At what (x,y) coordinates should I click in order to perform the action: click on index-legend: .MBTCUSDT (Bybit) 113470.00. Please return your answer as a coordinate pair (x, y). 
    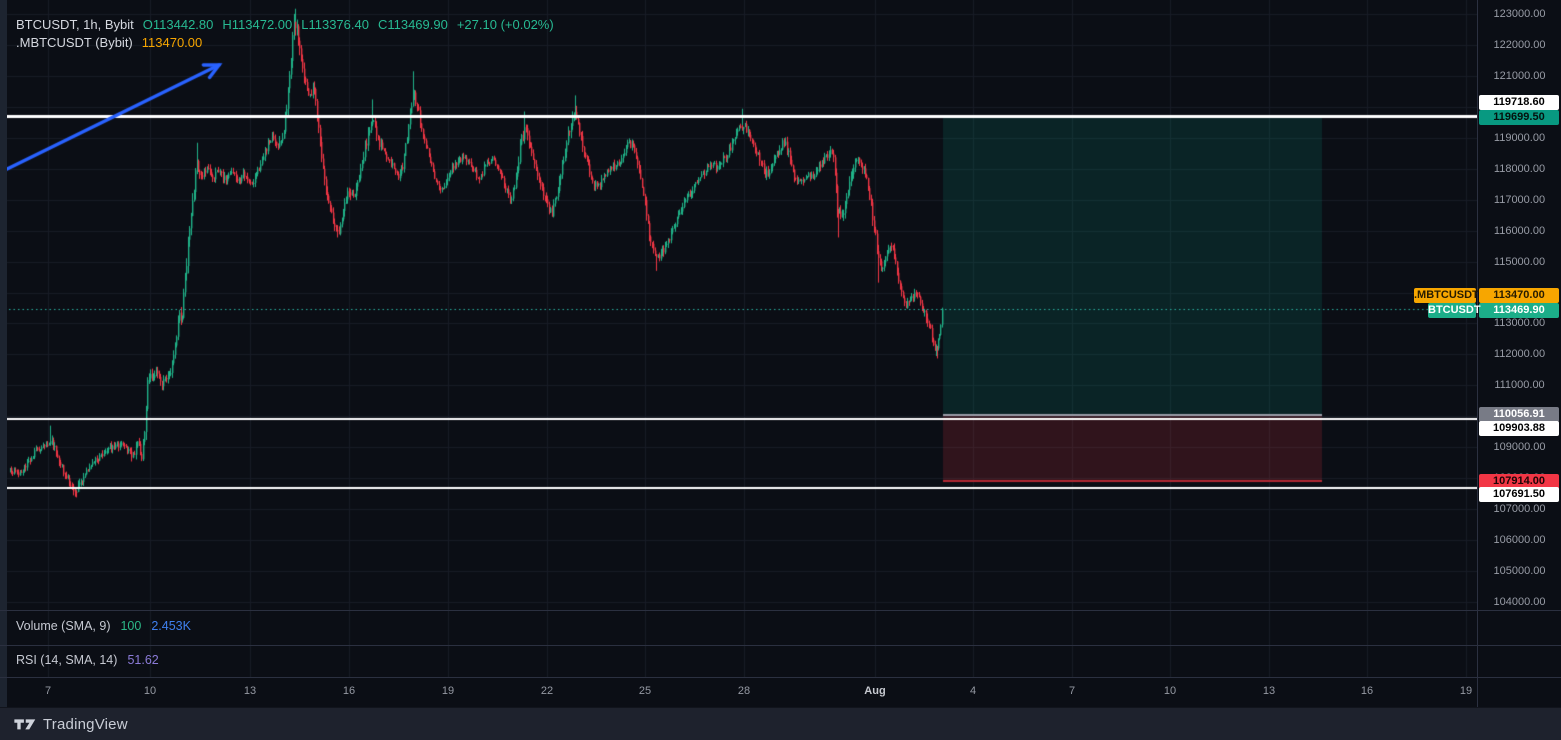
    Looking at the image, I should click on (113, 42).